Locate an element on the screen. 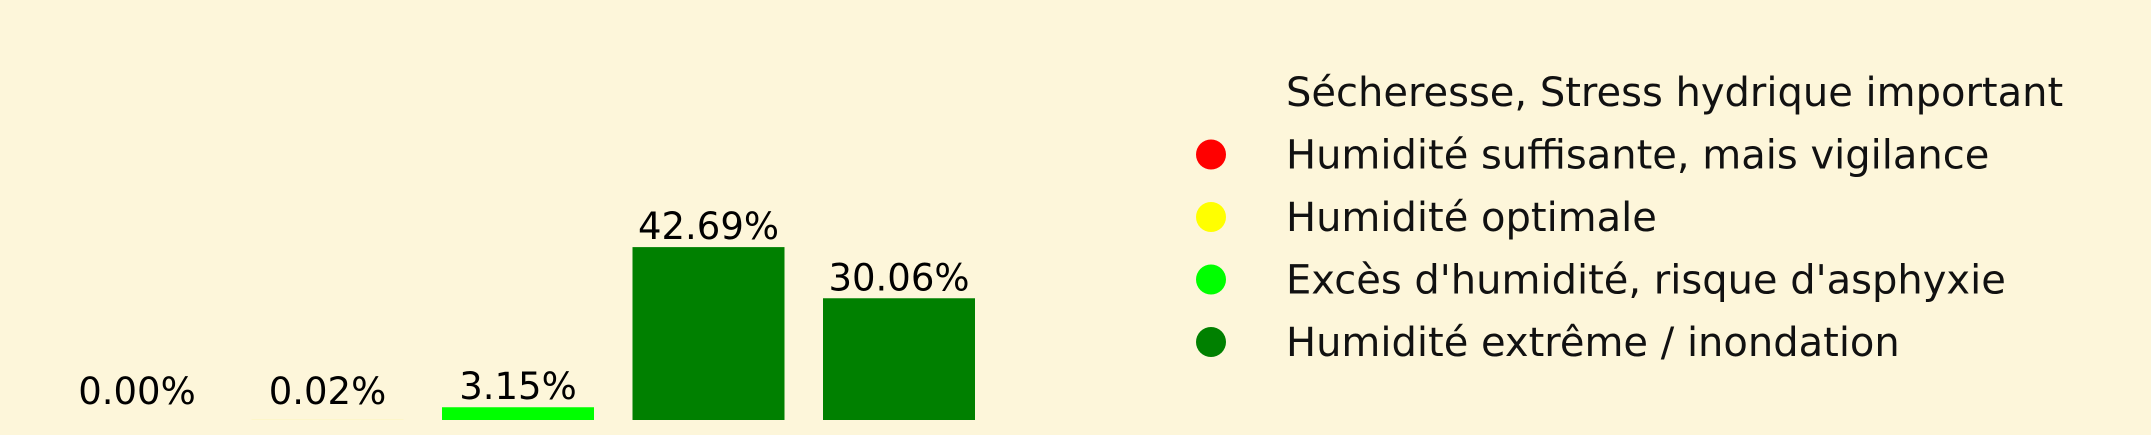 The height and width of the screenshot is (435, 2151). bars-group is located at coordinates (613, 333).